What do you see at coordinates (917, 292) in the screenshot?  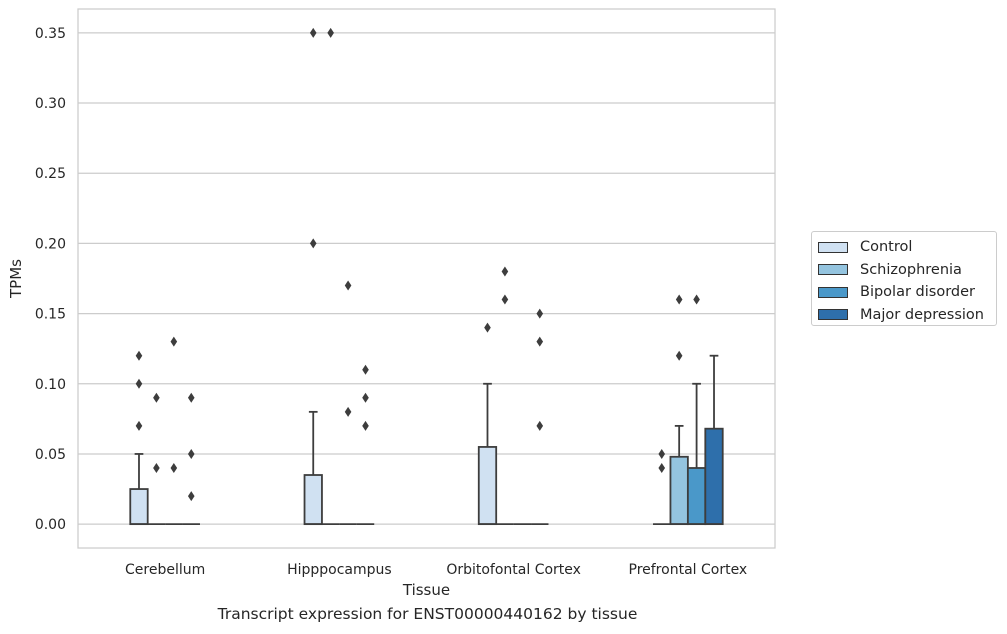 I see `legend-label: Bipolar disorder` at bounding box center [917, 292].